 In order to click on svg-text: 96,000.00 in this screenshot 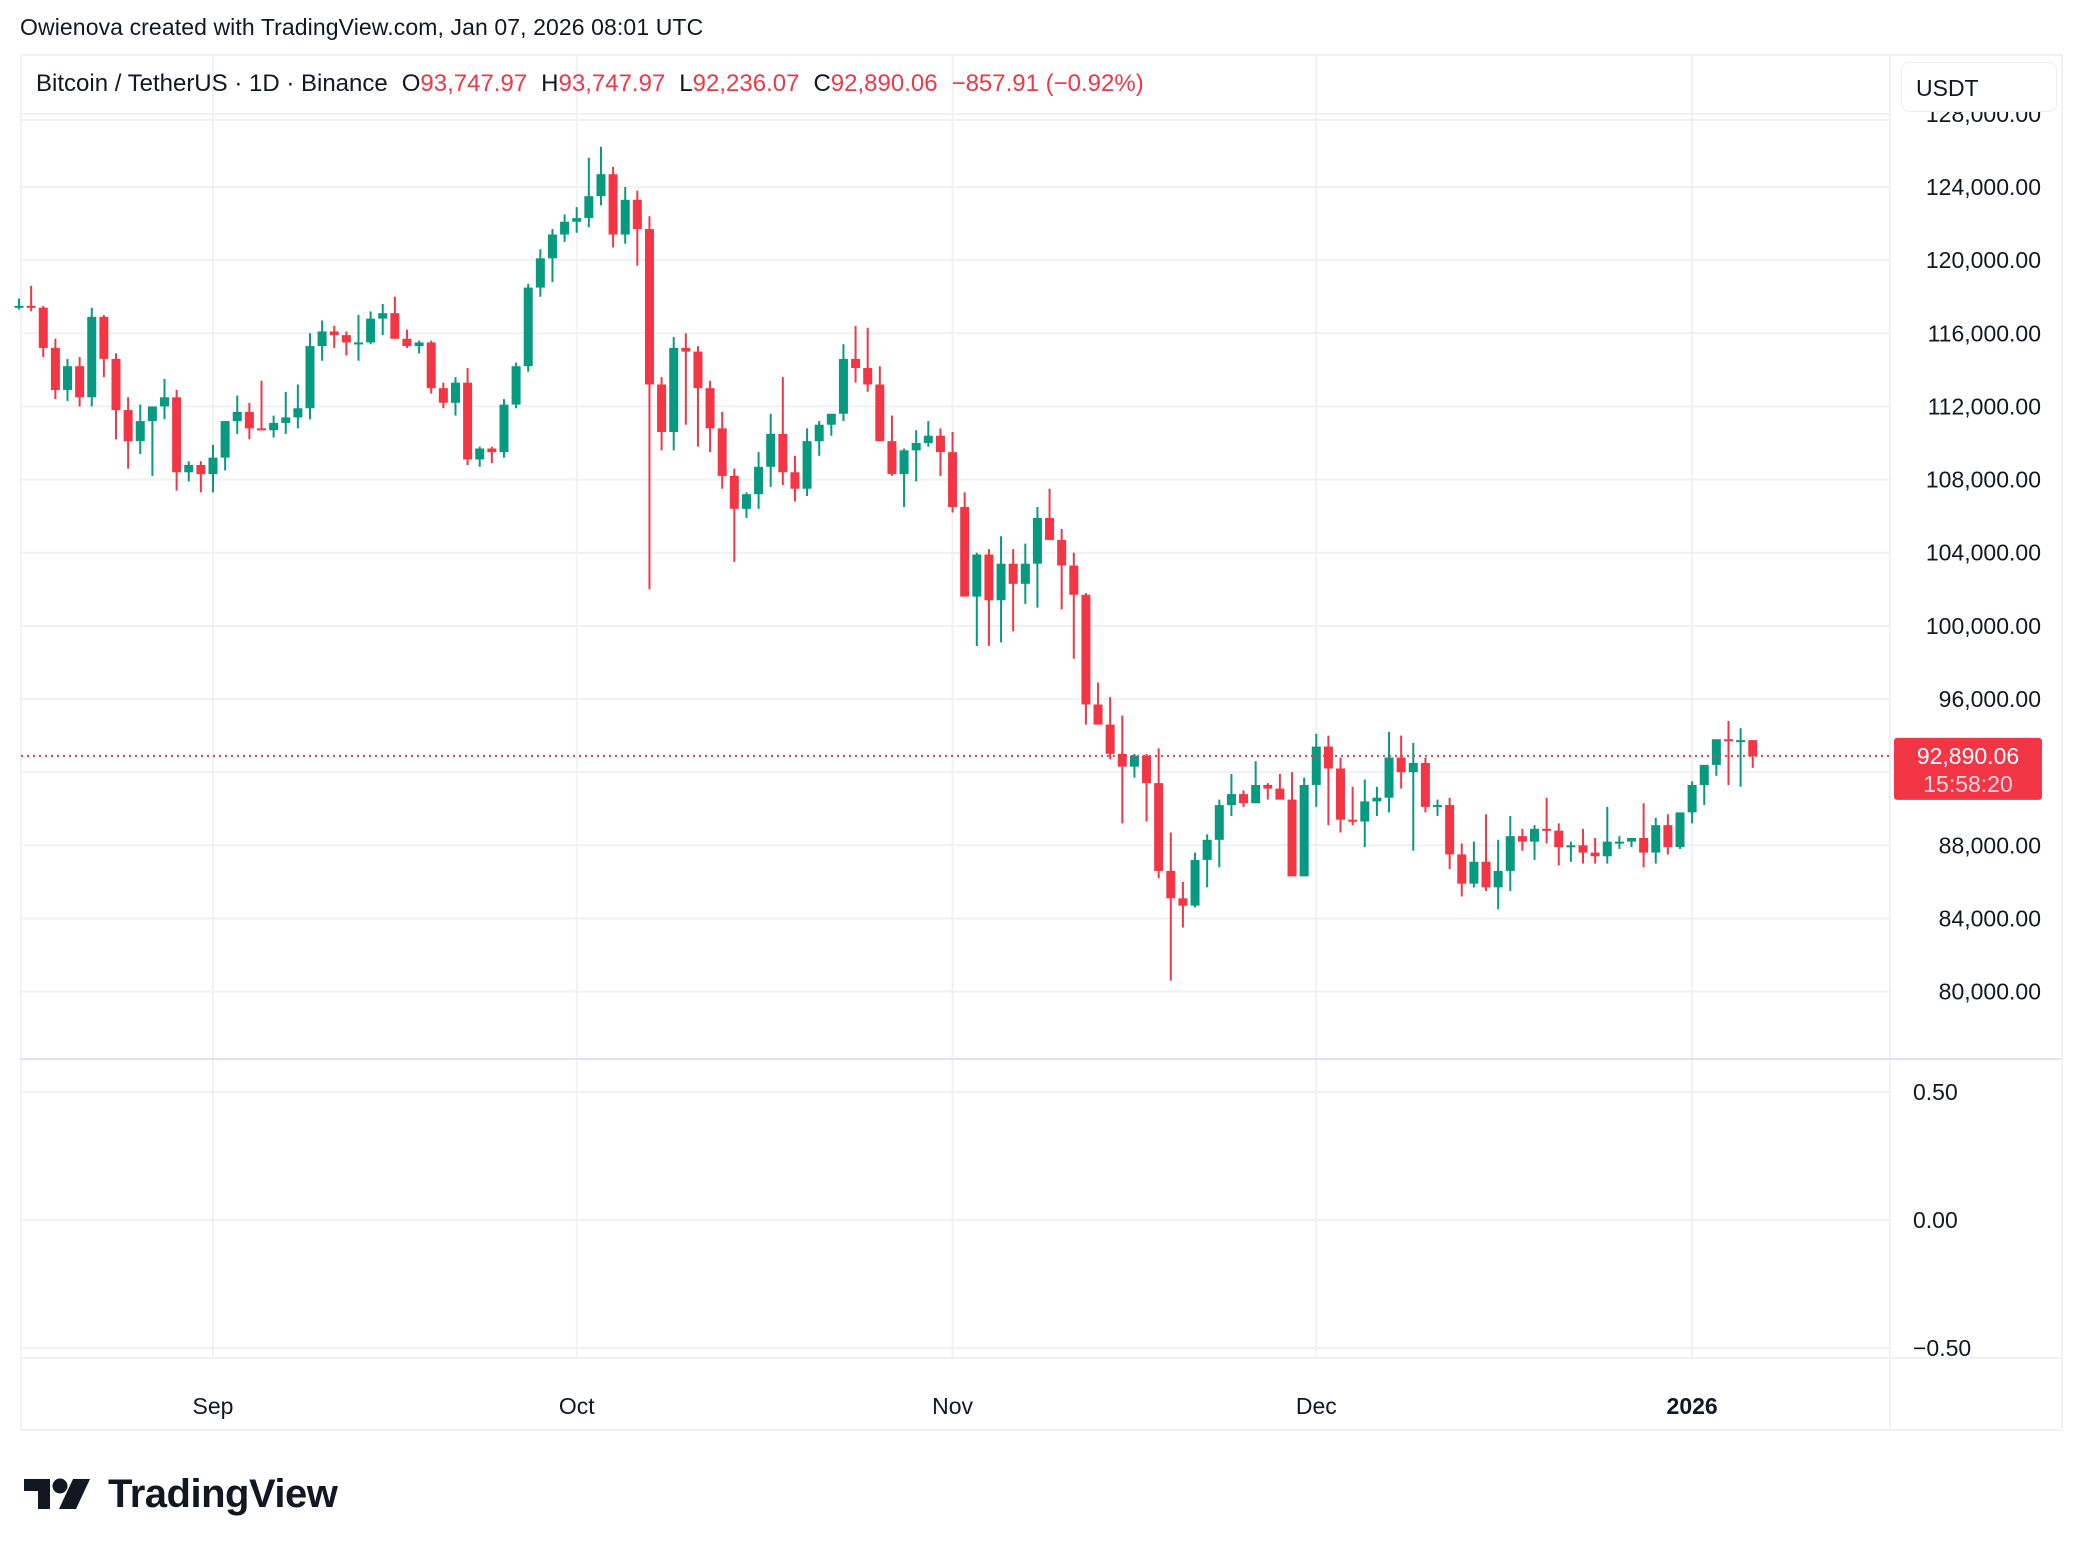, I will do `click(1990, 699)`.